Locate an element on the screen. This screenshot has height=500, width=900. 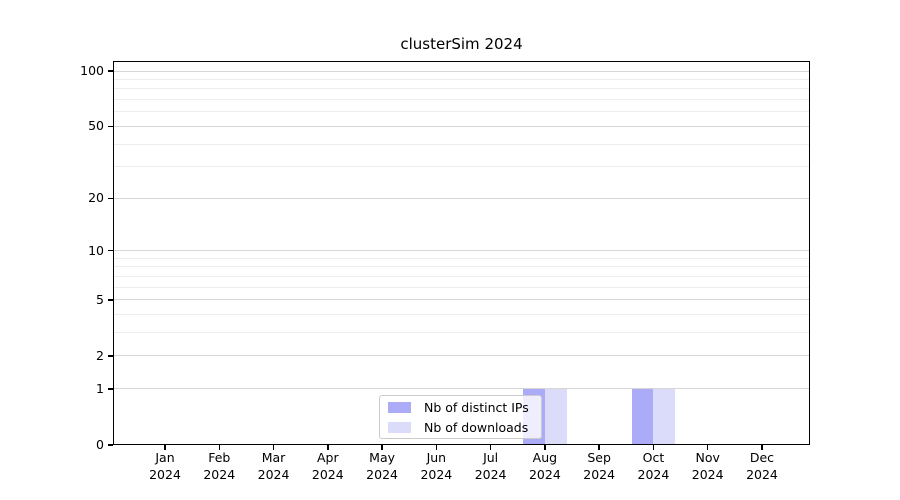
legend-swatch-distinct-ips is located at coordinates (399, 407).